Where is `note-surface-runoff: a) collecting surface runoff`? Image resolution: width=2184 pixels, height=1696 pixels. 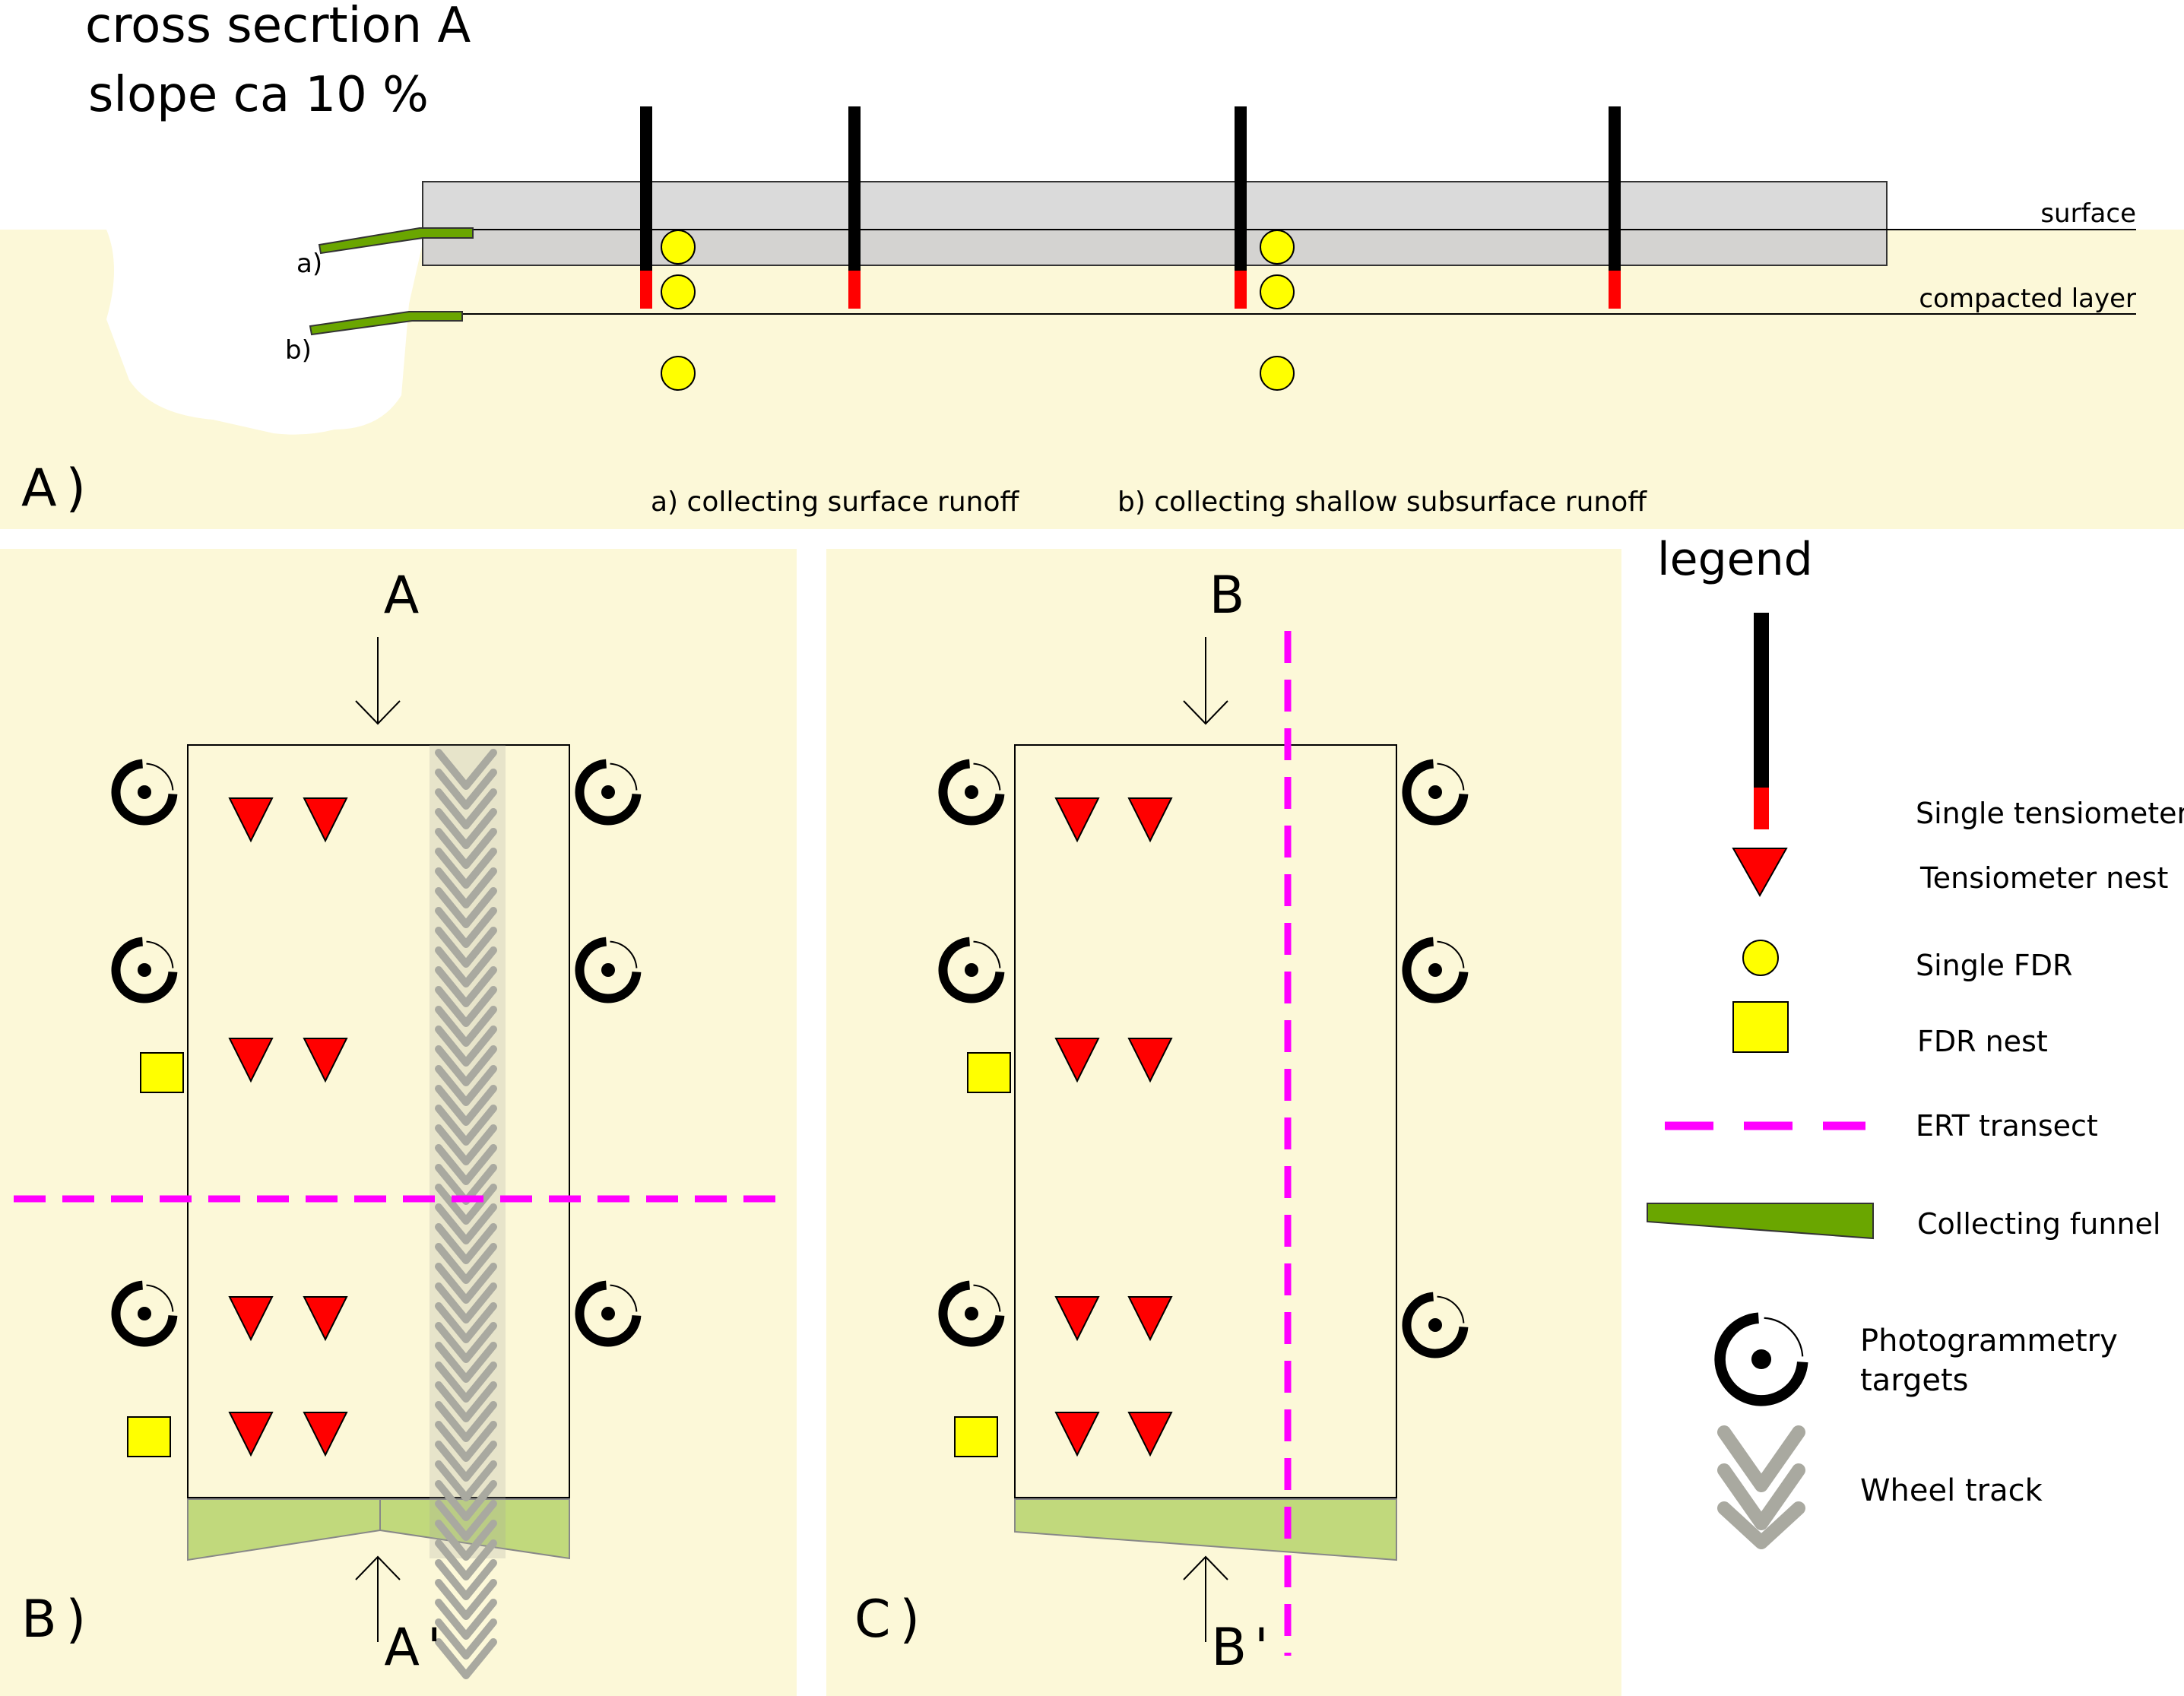
note-surface-runoff: a) collecting surface runoff is located at coordinates (835, 502).